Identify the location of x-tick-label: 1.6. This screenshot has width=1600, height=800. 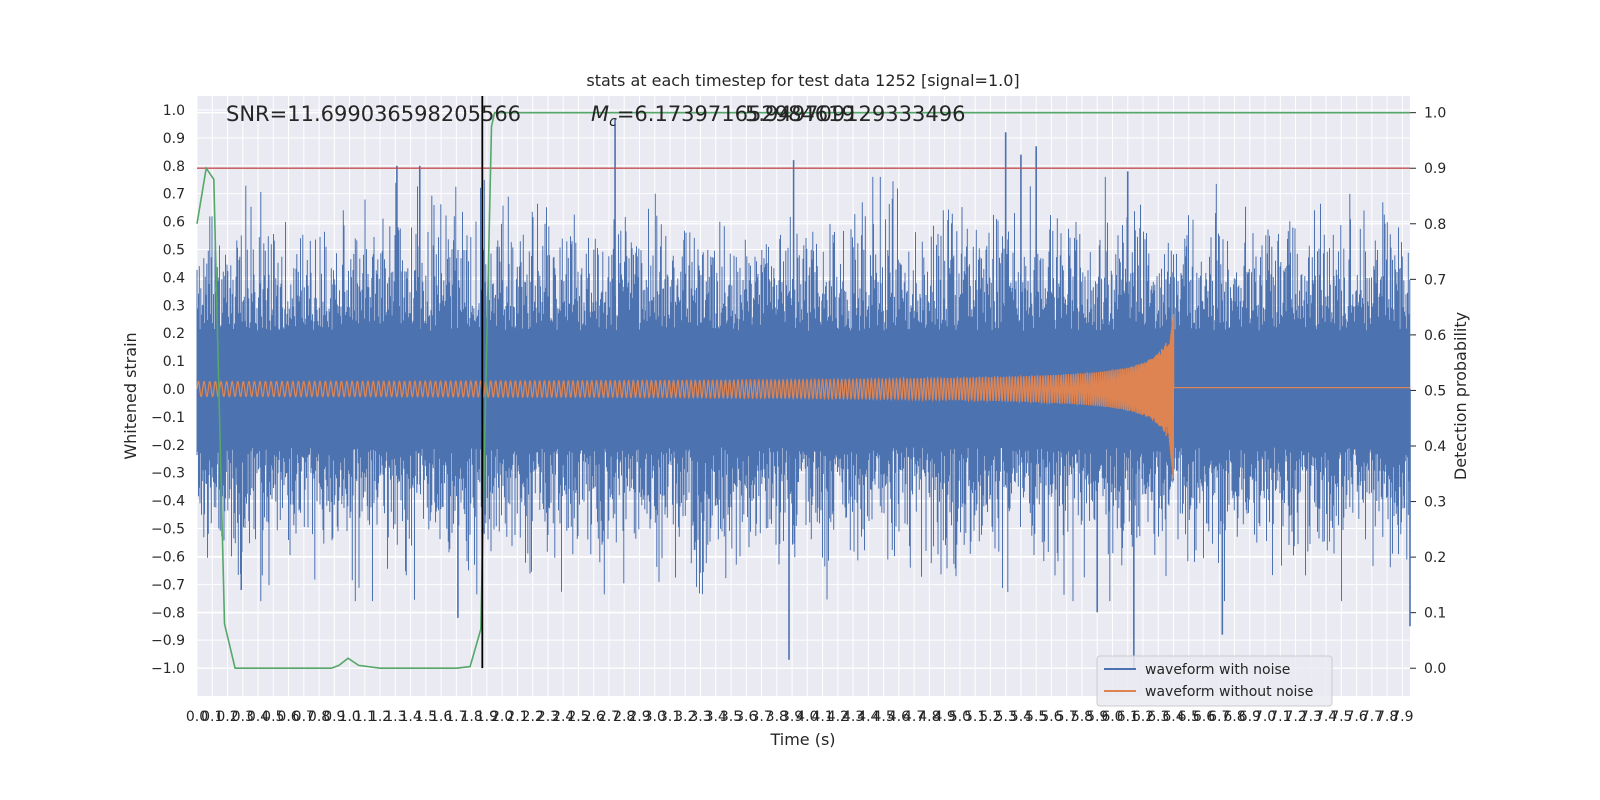
(441, 717).